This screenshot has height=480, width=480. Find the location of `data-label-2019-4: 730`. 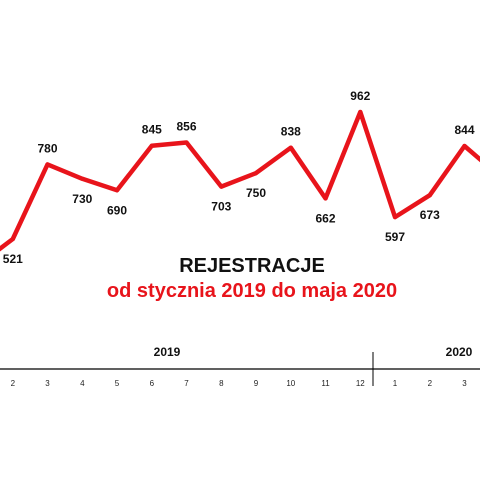

data-label-2019-4: 730 is located at coordinates (82, 199).